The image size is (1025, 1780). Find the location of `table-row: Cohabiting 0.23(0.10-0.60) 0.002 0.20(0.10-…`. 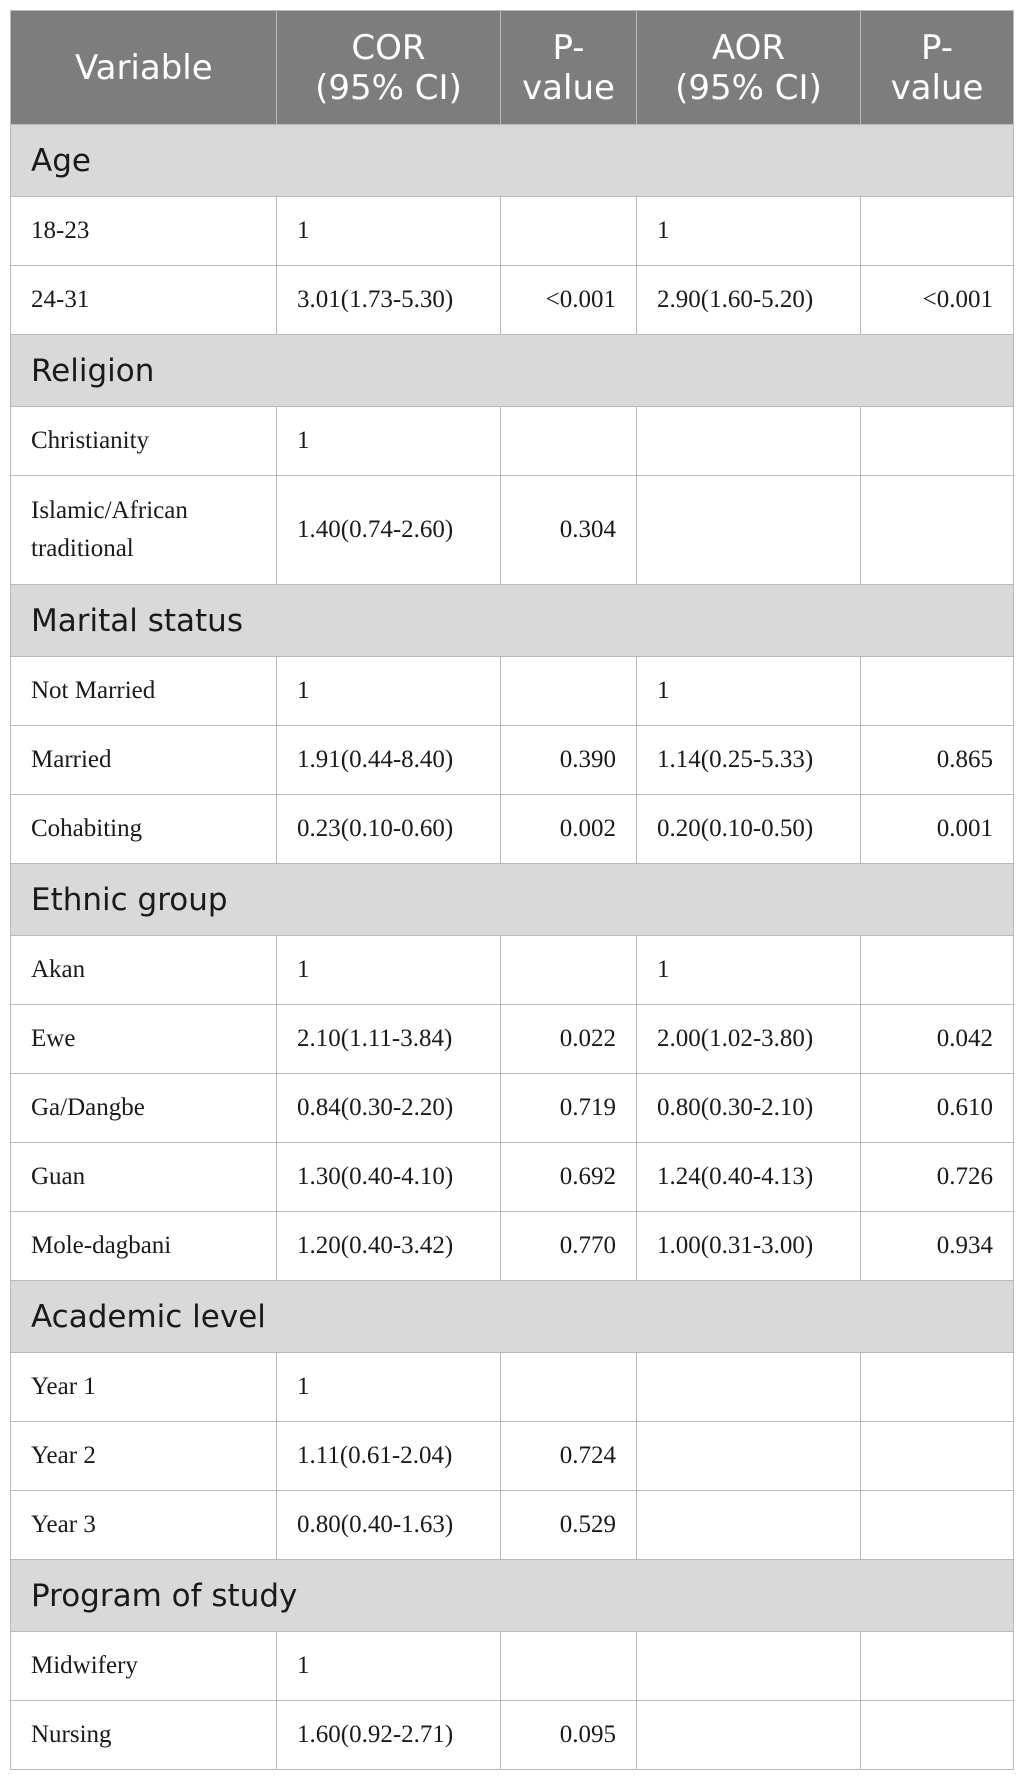

table-row: Cohabiting 0.23(0.10-0.60) 0.002 0.20(0.10-… is located at coordinates (512, 829).